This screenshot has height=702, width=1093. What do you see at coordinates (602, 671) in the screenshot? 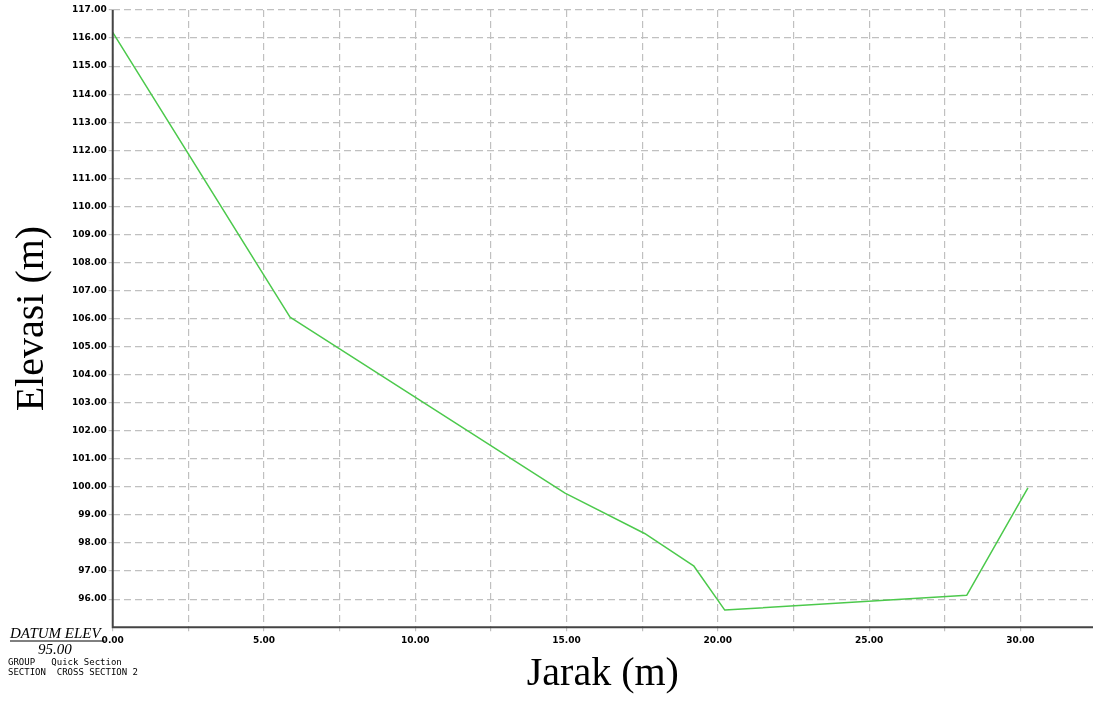
I see `x-axis-title: Jarak (m)` at bounding box center [602, 671].